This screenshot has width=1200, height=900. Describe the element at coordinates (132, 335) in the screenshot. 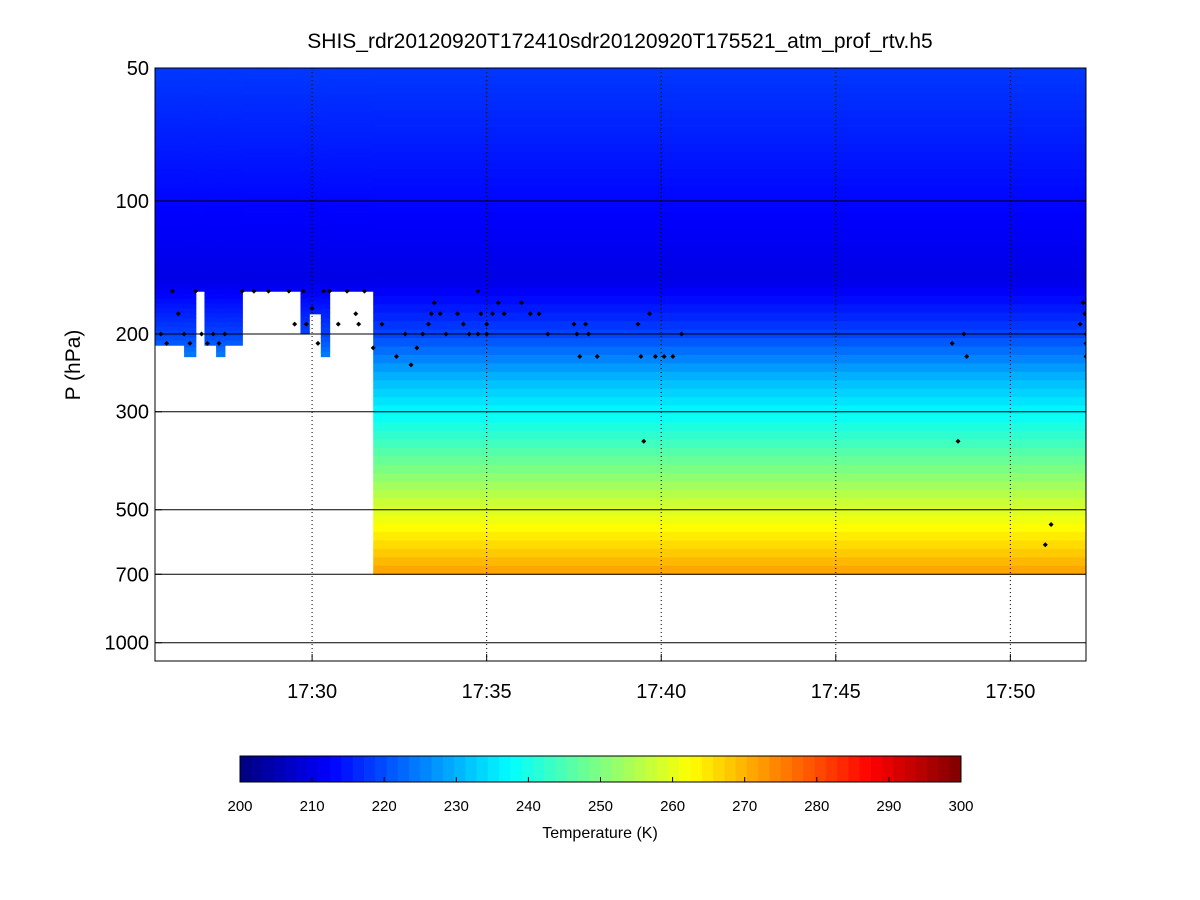

I see `y-tick-label: 200` at that location.